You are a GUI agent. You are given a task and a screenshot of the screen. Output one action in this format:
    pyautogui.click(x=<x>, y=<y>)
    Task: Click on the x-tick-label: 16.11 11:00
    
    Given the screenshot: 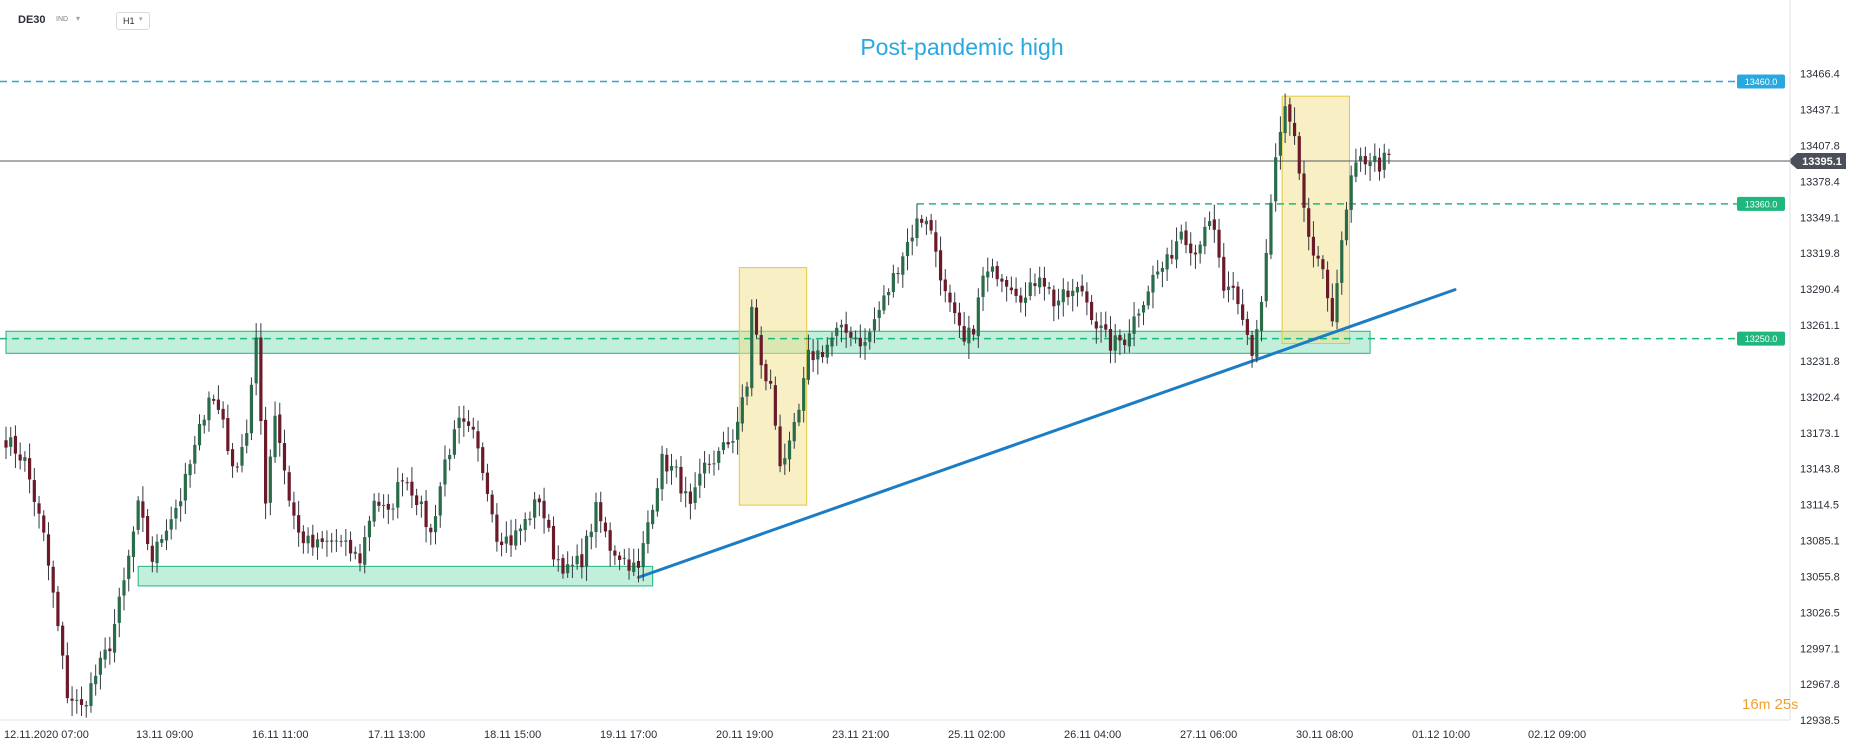 What is the action you would take?
    pyautogui.click(x=280, y=735)
    